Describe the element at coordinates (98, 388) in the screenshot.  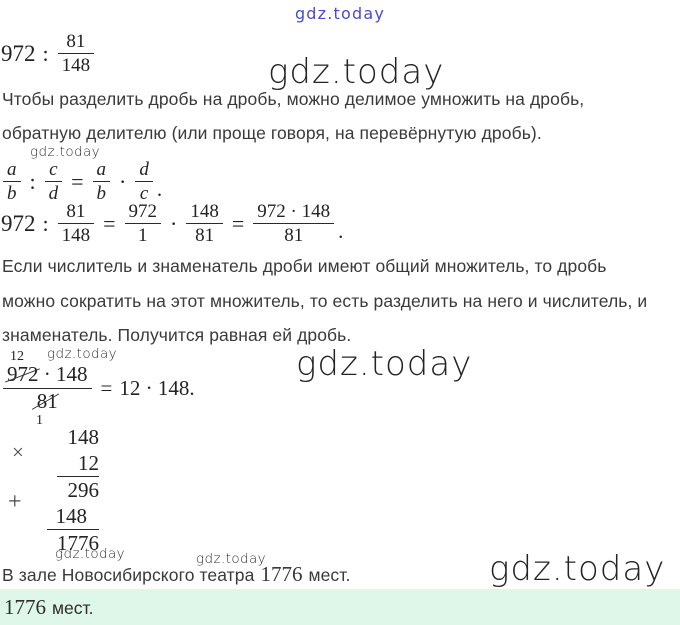
I see `cancellation-formula: 972 · 148 81 = 12 · 148.` at that location.